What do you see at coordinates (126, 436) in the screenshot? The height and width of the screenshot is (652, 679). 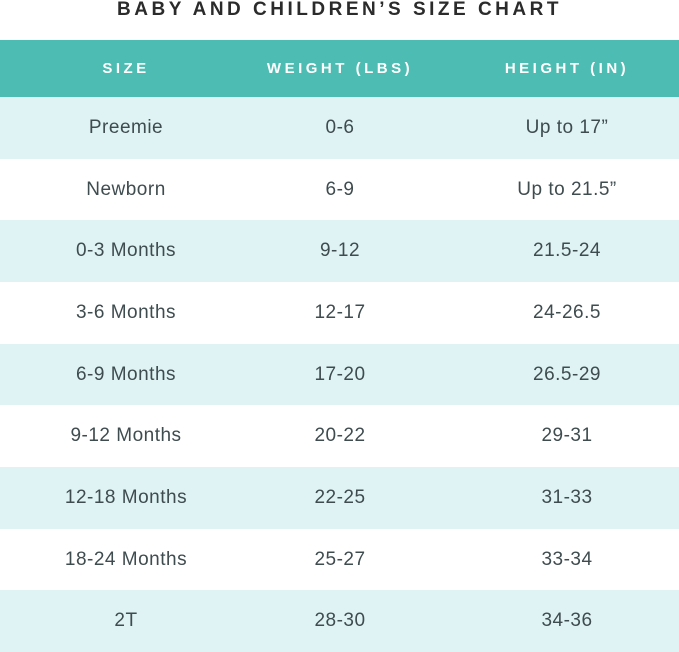 I see `size-cell: 9-12 Months` at bounding box center [126, 436].